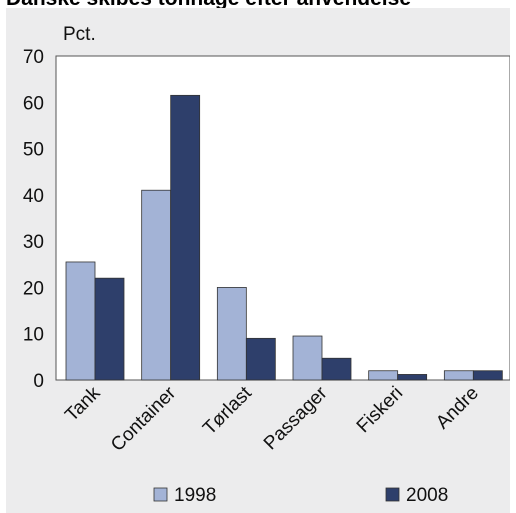 The height and width of the screenshot is (513, 516). Describe the element at coordinates (296, 418) in the screenshot. I see `x-tick-label: Passager` at that location.